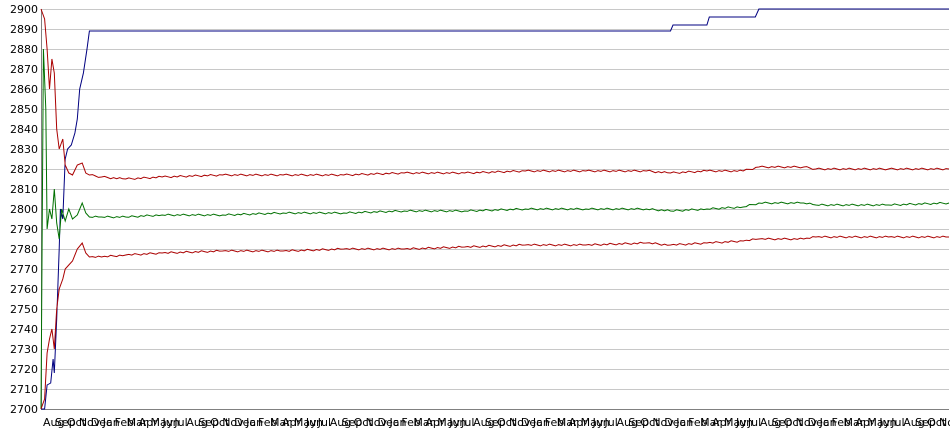  Describe the element at coordinates (24, 49) in the screenshot. I see `y-tick-label: 2880` at that location.